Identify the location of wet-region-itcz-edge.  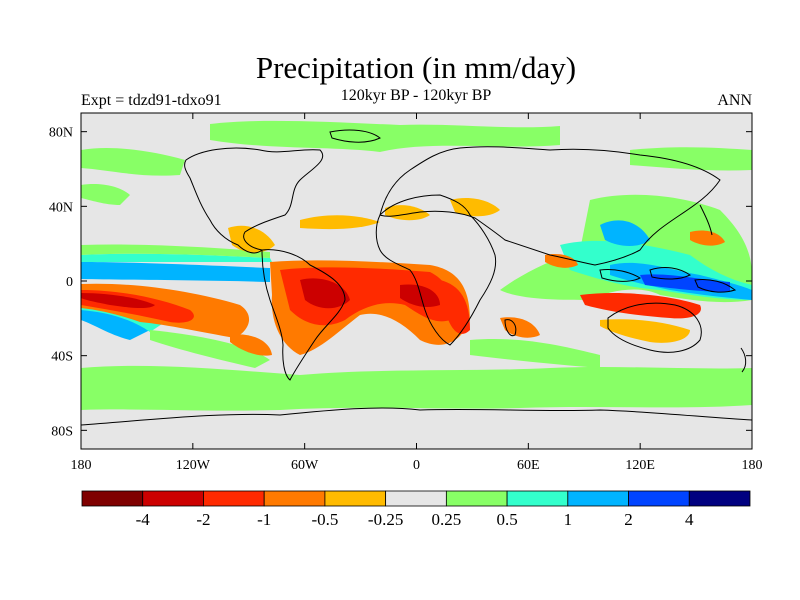
(175, 251).